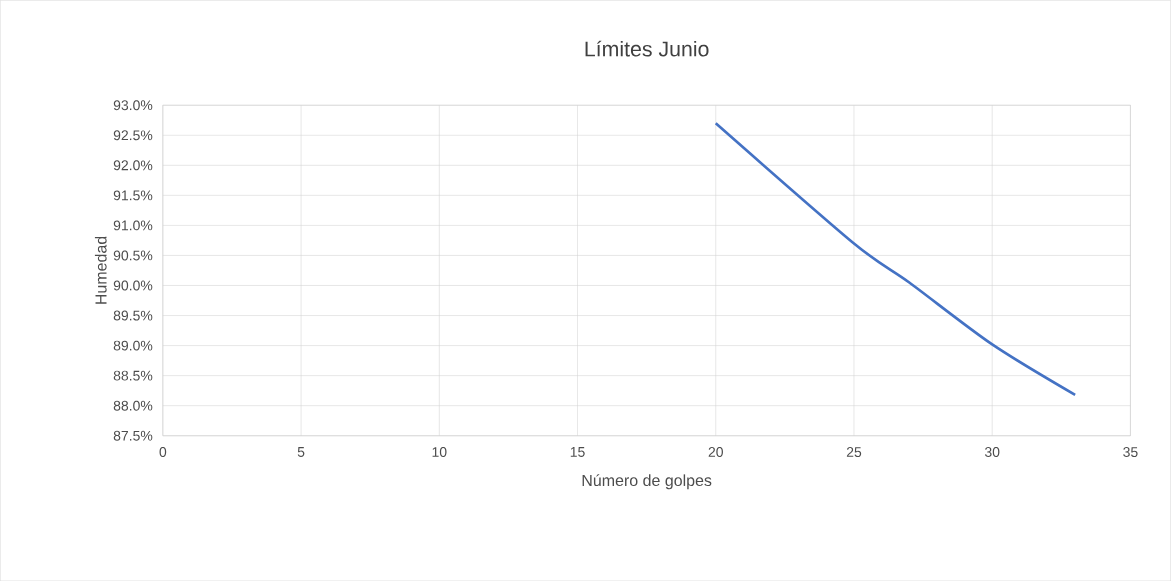 The image size is (1171, 581). I want to click on x-tick-label: 30, so click(992, 451).